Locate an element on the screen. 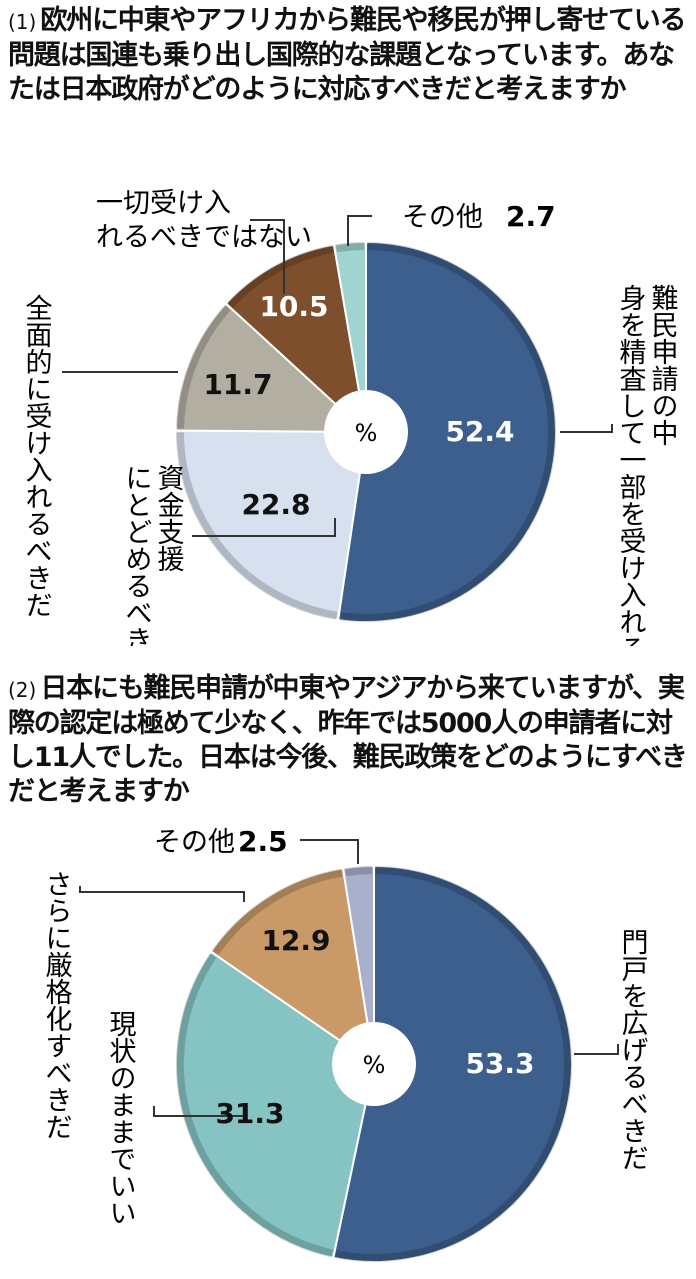 The image size is (696, 1279). chart-1-unit: % is located at coordinates (366, 433).